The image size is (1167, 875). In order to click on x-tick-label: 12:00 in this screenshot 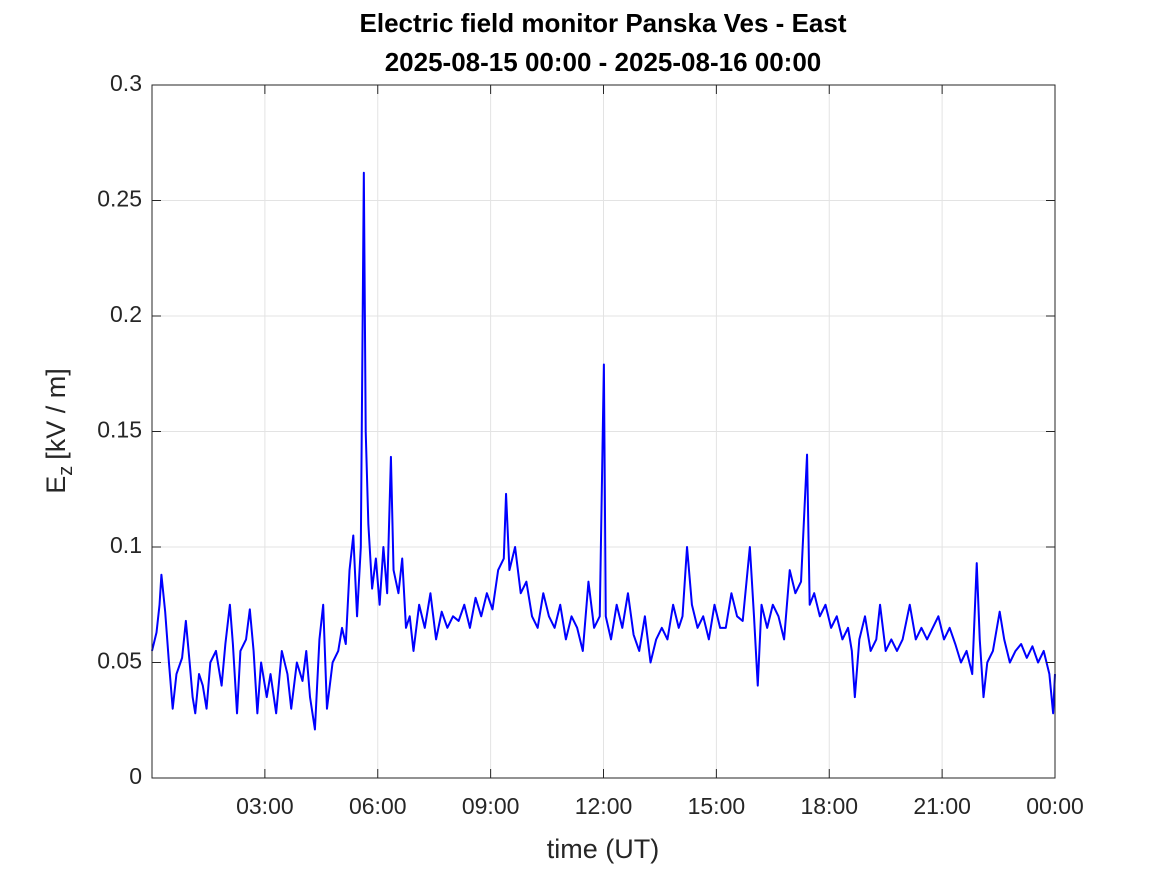, I will do `click(604, 806)`.